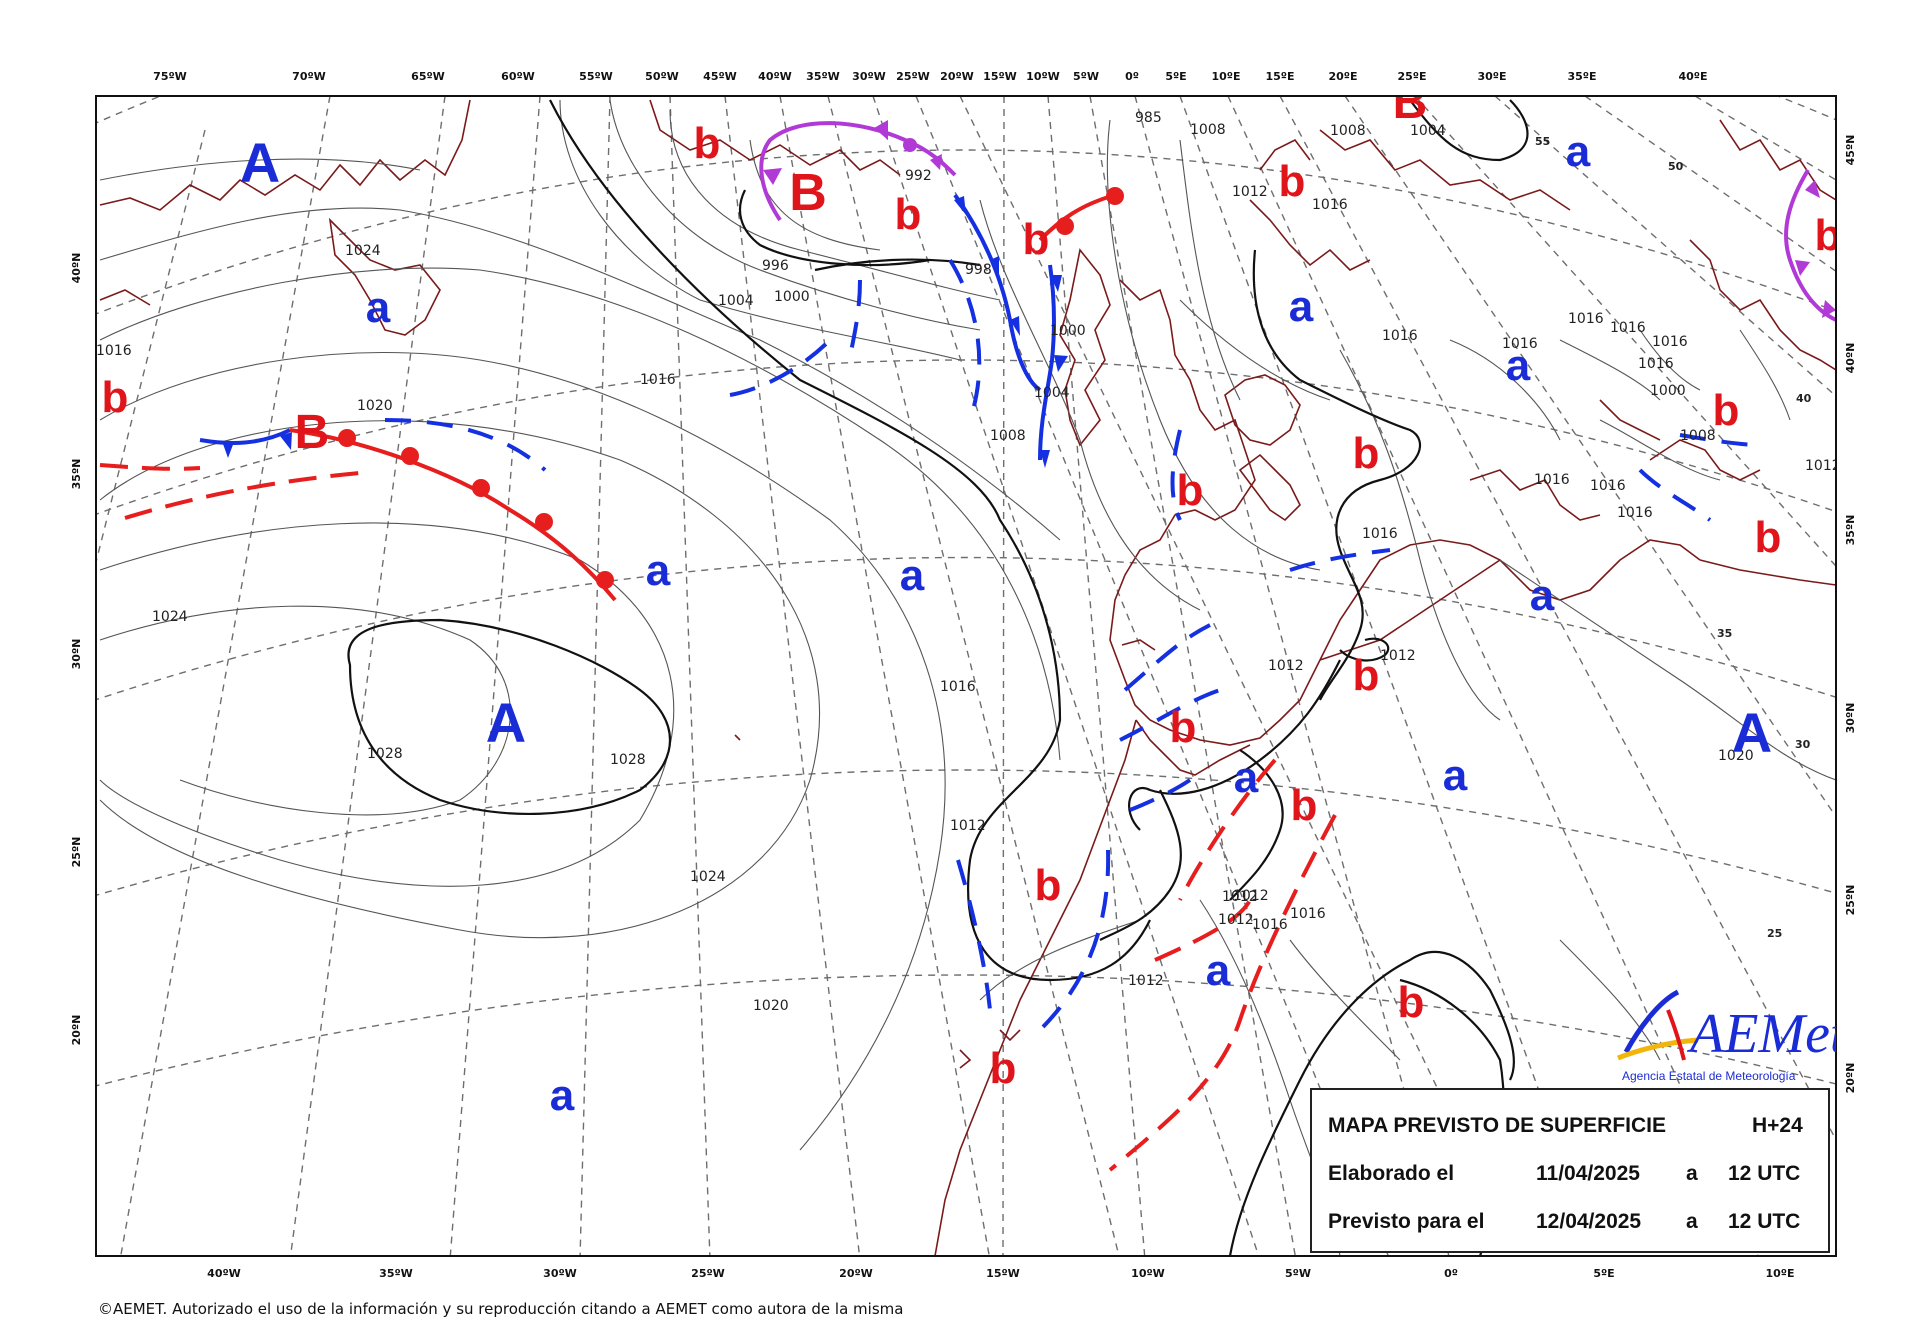 The width and height of the screenshot is (1920, 1344). What do you see at coordinates (1850, 150) in the screenshot?
I see `right-lat-label: 45ºN` at bounding box center [1850, 150].